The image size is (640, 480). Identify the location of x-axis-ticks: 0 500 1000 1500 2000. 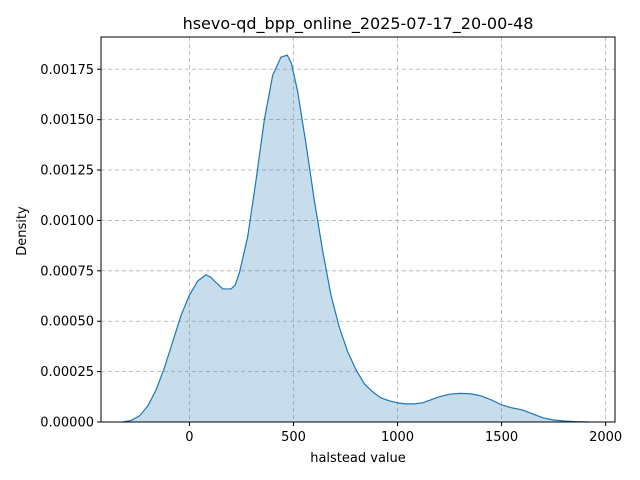
(403, 433).